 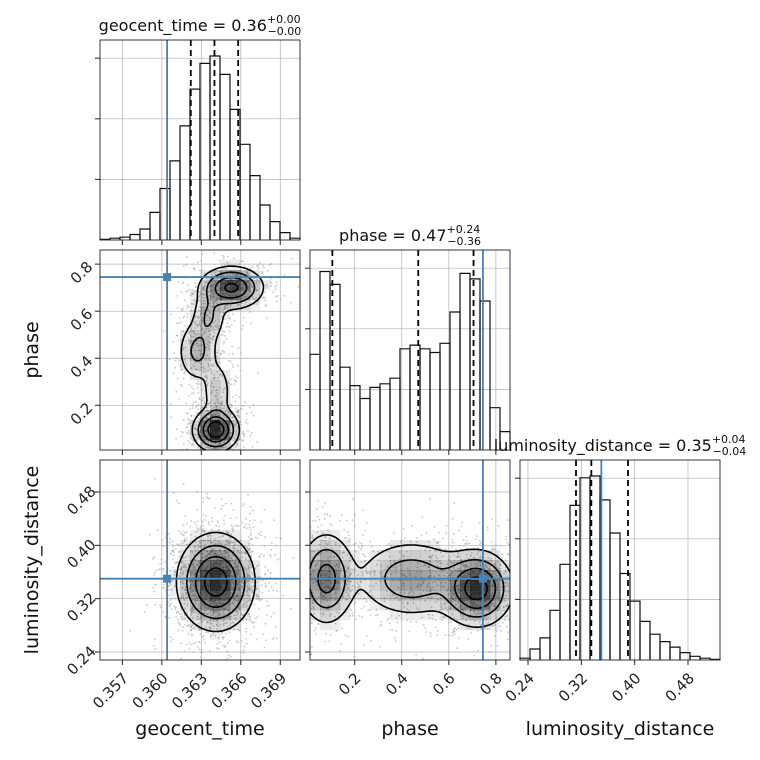 What do you see at coordinates (520, 687) in the screenshot?
I see `x-tick-label: 0.24` at bounding box center [520, 687].